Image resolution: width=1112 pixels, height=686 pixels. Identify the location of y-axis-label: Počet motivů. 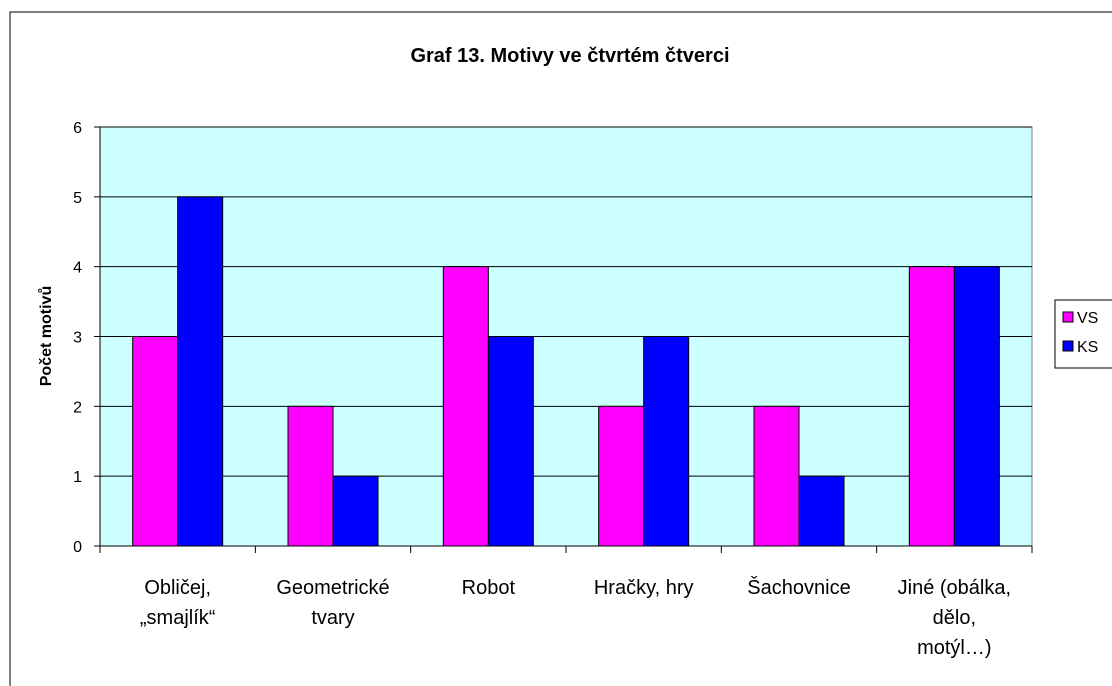
(46, 336).